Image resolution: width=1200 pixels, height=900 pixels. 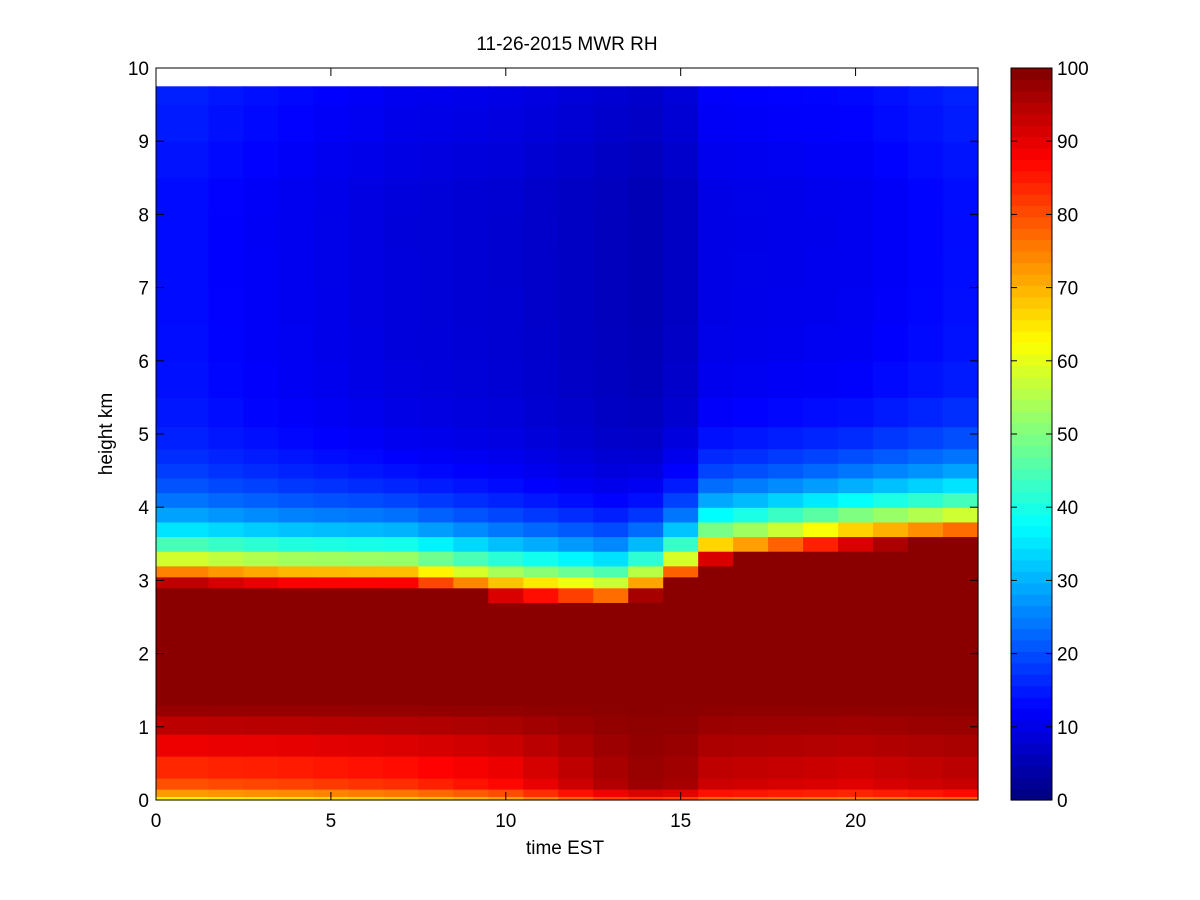 I want to click on colorbar-tick-label: 20, so click(x=1067, y=655).